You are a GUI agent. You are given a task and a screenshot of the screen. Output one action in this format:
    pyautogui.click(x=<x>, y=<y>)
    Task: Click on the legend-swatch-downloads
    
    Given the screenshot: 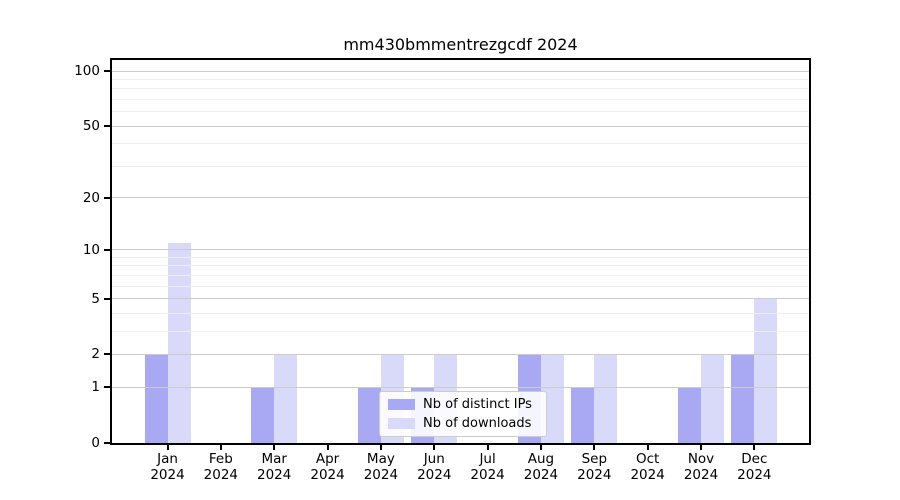 What is the action you would take?
    pyautogui.click(x=401, y=423)
    